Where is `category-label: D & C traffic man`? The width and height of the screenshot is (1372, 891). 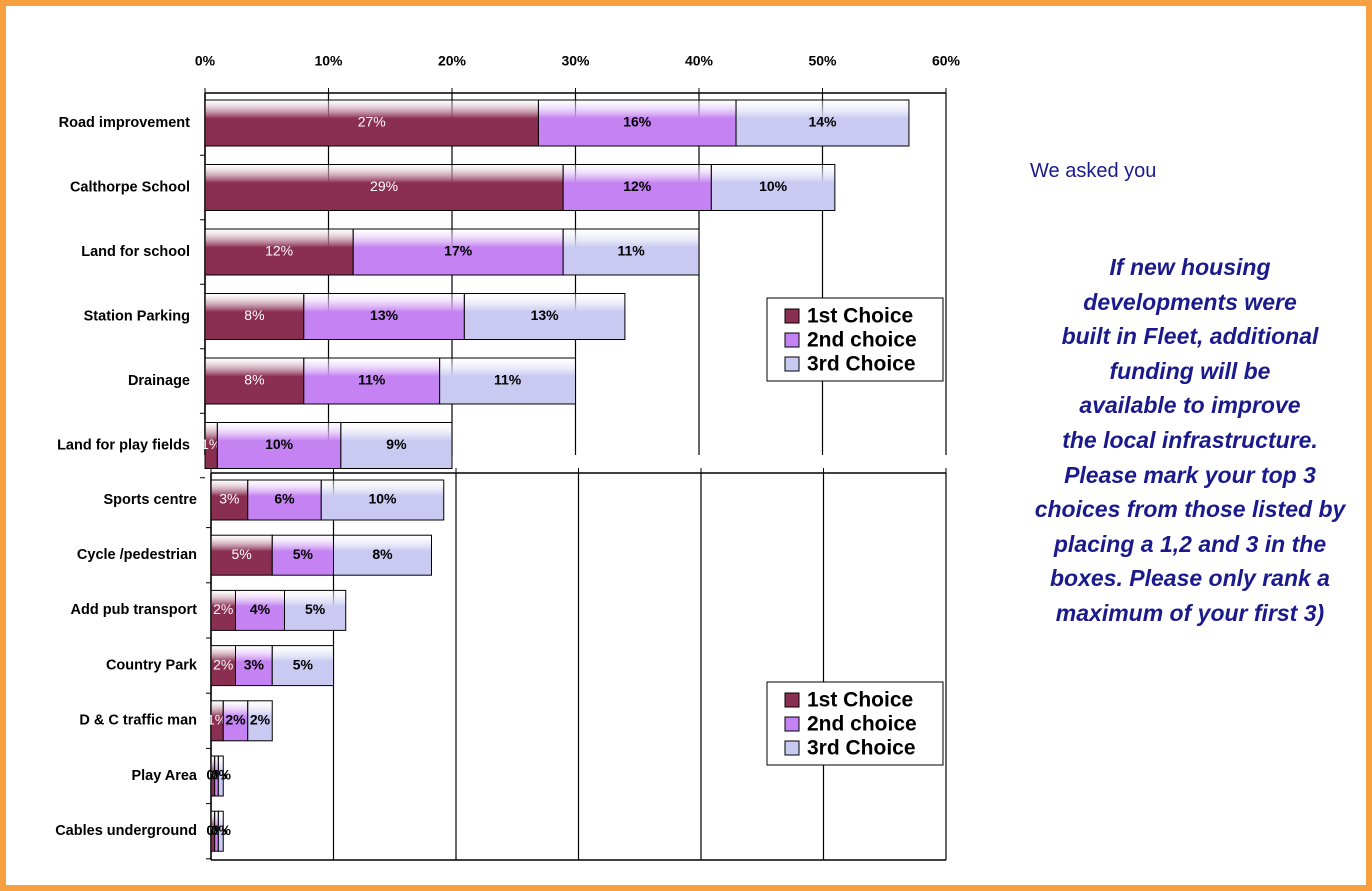
category-label: D & C traffic man is located at coordinates (138, 721).